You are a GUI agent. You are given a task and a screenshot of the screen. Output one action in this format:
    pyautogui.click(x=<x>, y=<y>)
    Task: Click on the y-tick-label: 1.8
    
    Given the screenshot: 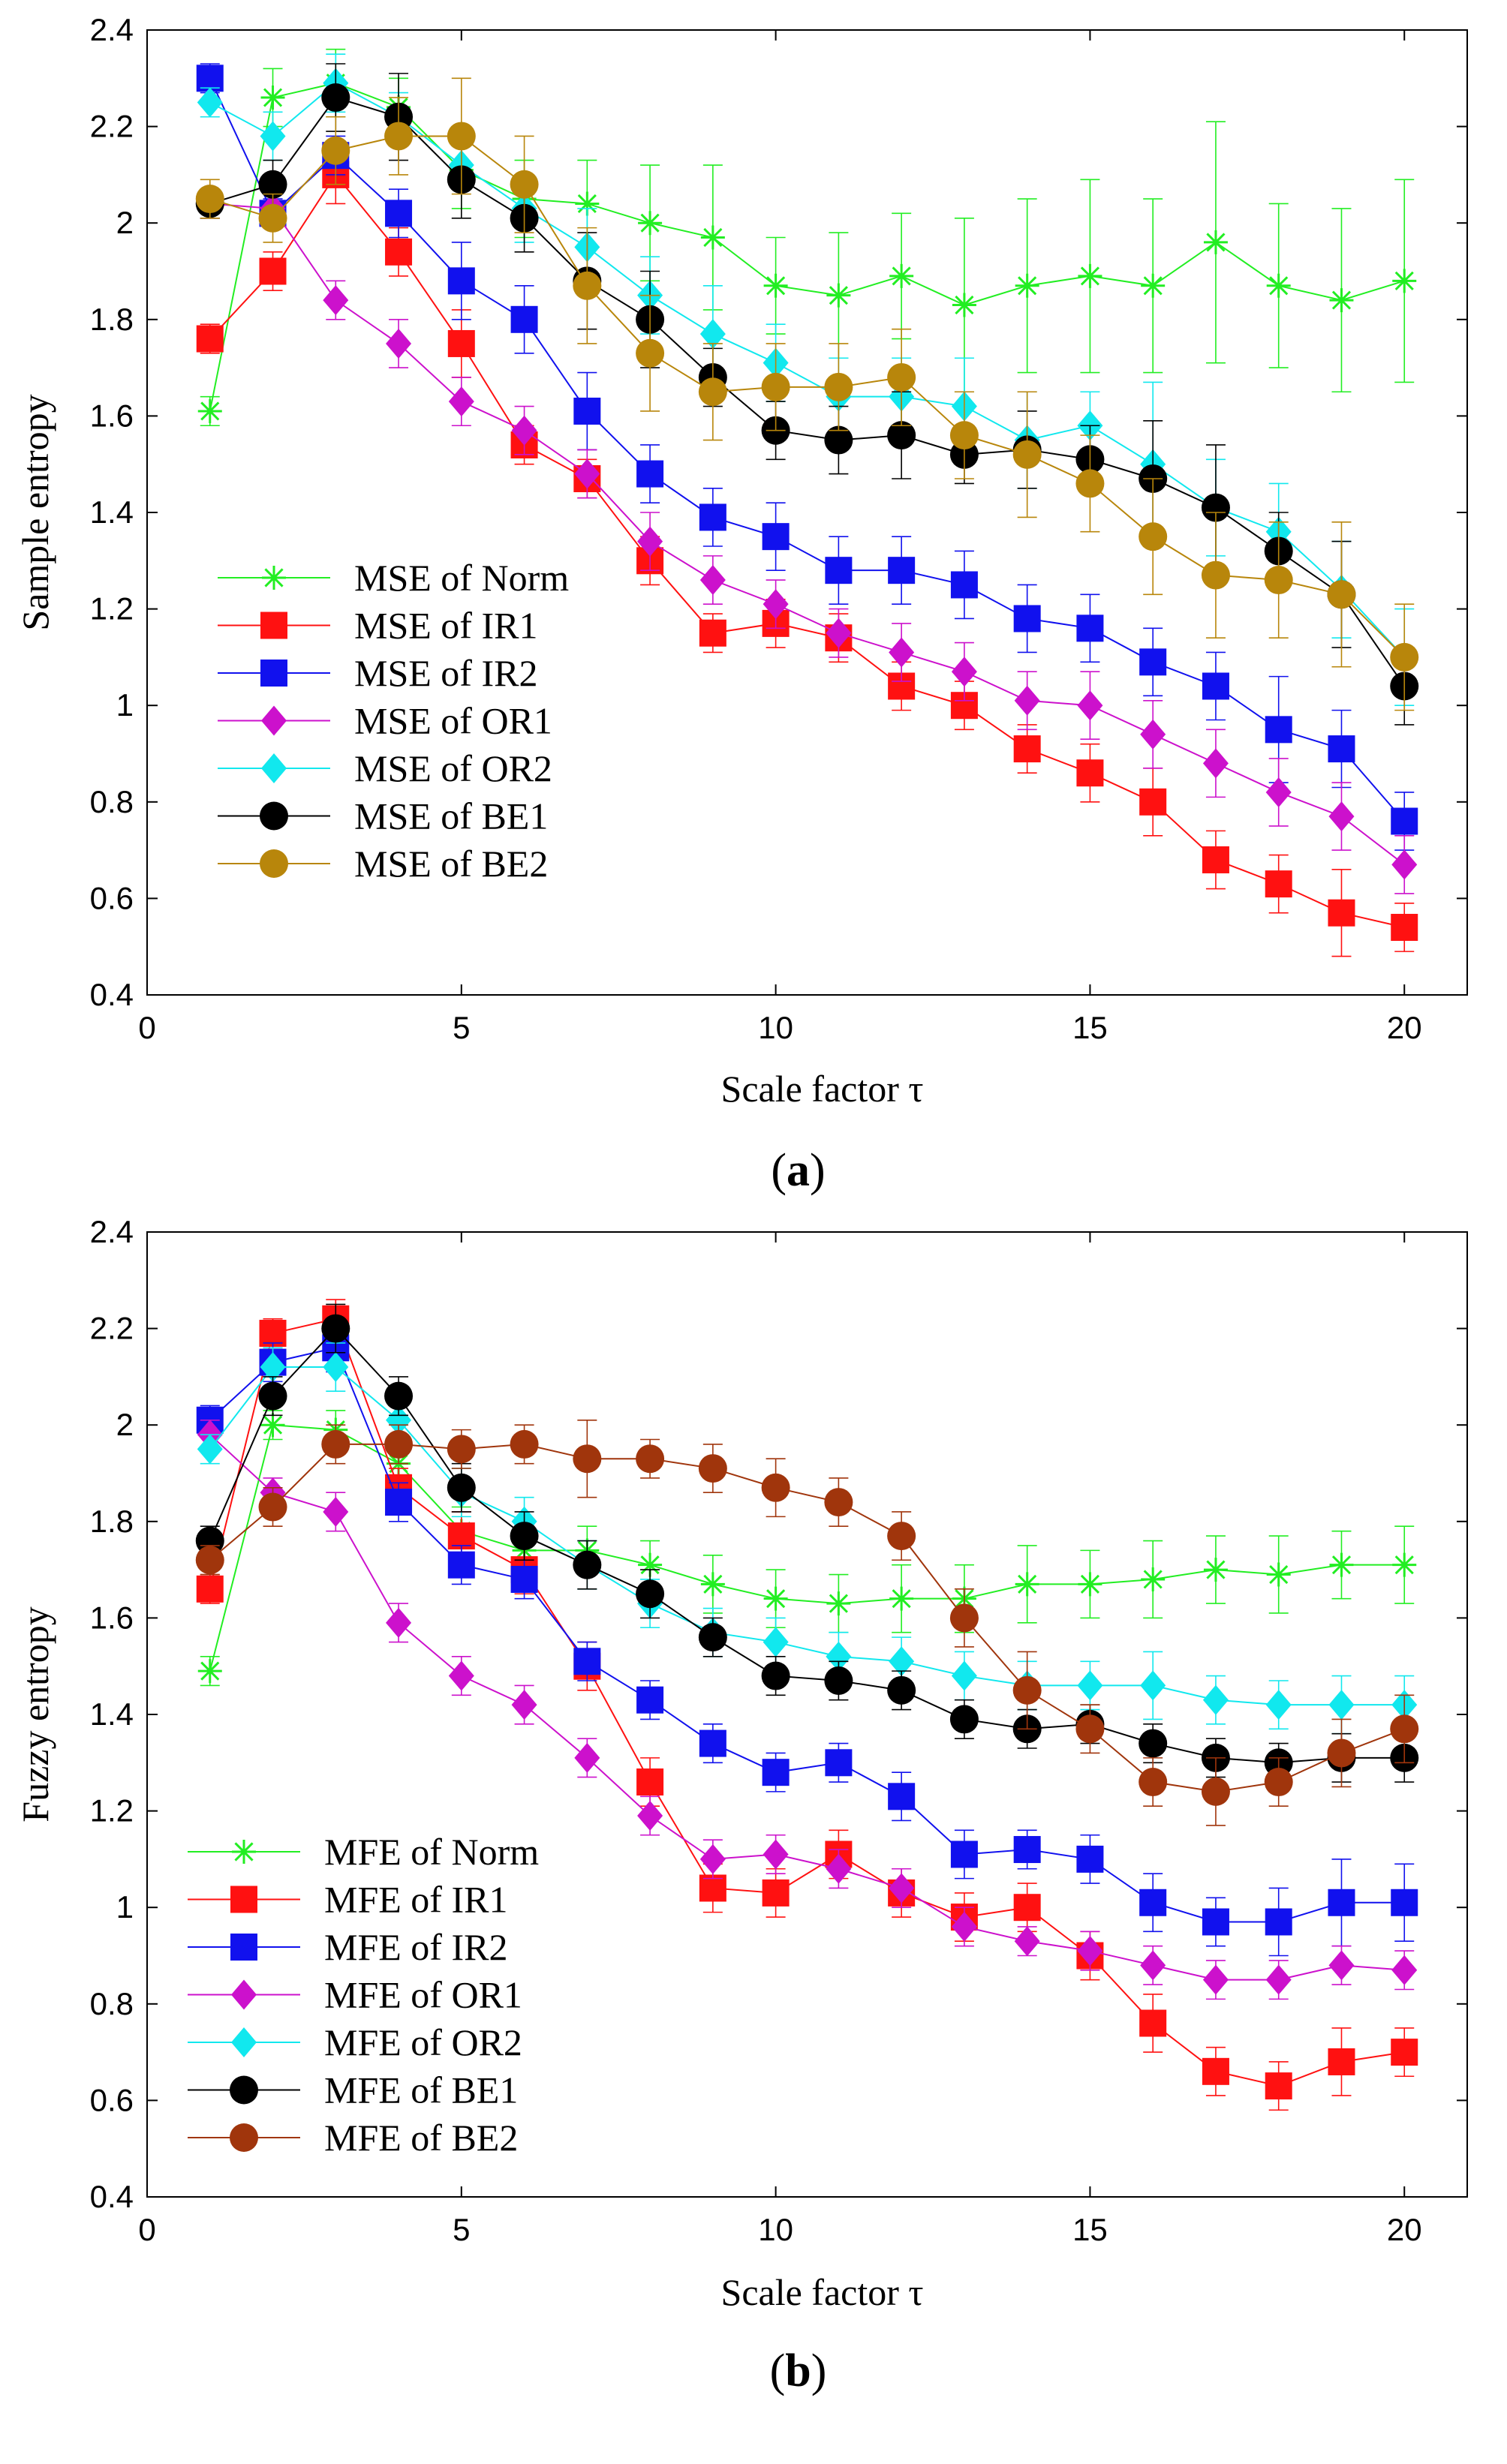 What is the action you would take?
    pyautogui.click(x=112, y=1522)
    